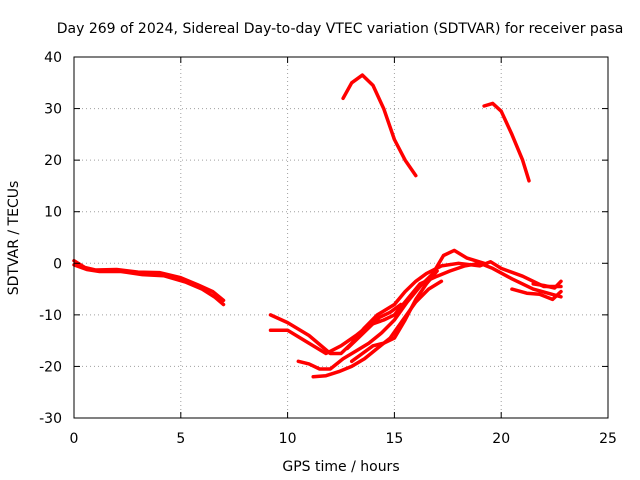 The image size is (640, 480). What do you see at coordinates (149, 285) in the screenshot?
I see `series-track-b` at bounding box center [149, 285].